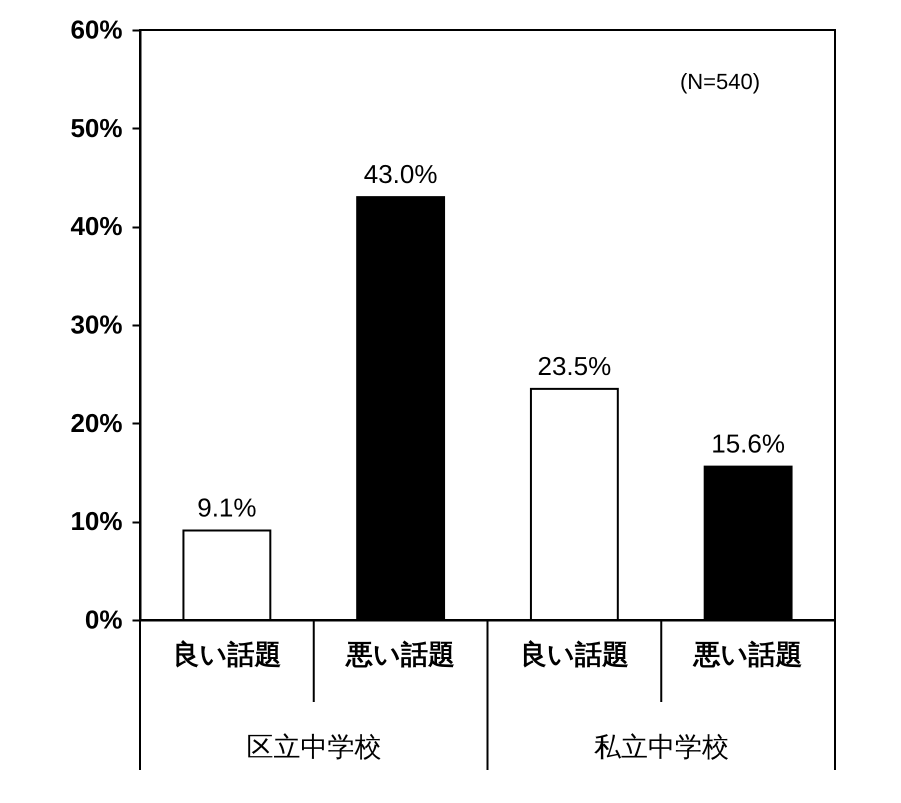  Describe the element at coordinates (314, 747) in the screenshot. I see `text: 区立中学校` at that location.